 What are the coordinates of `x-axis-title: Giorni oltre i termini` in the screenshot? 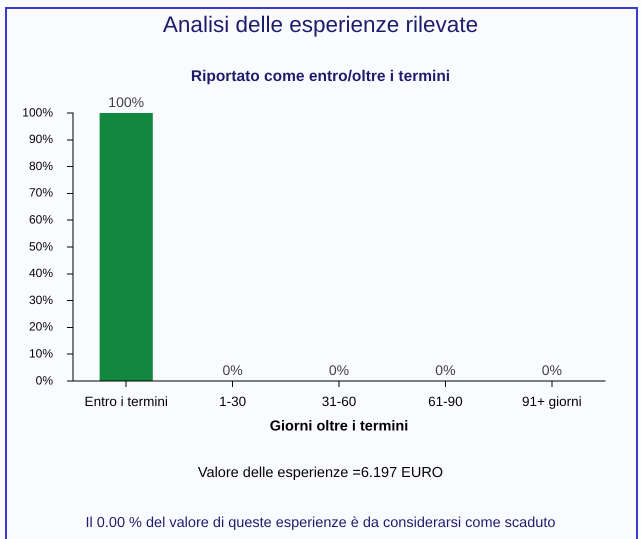 It's located at (339, 426).